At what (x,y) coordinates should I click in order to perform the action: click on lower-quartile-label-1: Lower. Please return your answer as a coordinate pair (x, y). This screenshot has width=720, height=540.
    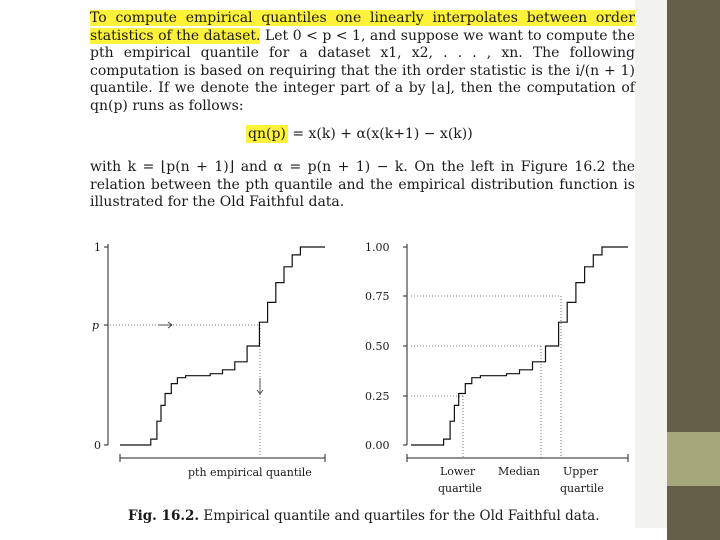
    Looking at the image, I should click on (458, 471).